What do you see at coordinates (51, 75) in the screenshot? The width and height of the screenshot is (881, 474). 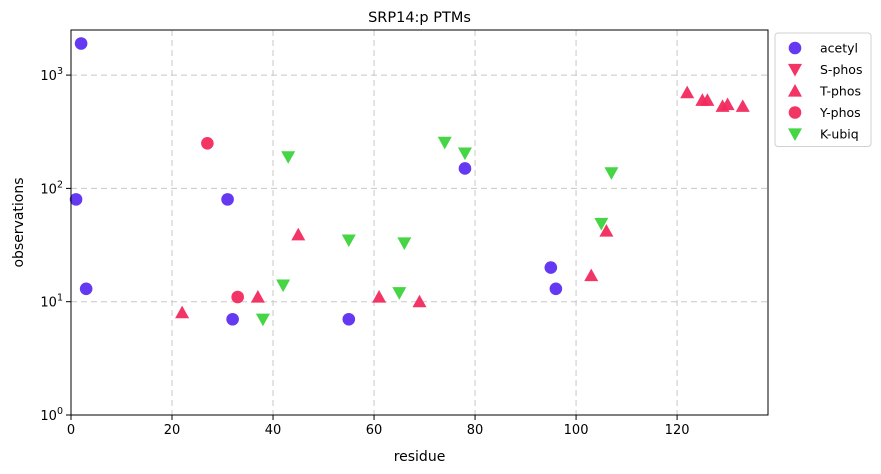 I see `y-tick-label: 10³` at bounding box center [51, 75].